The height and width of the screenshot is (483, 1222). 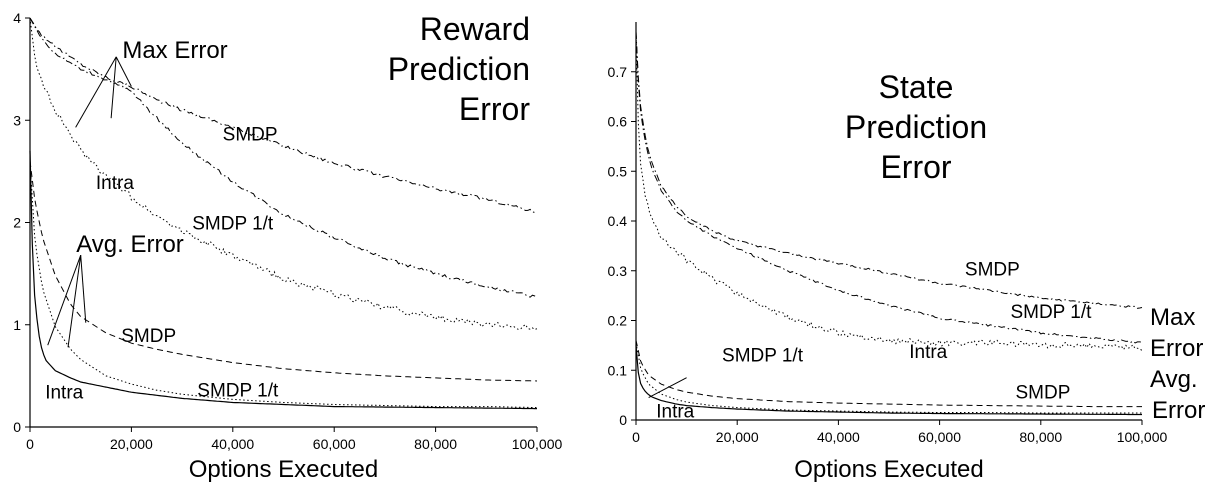 What do you see at coordinates (475, 29) in the screenshot?
I see `chart-title-line: Reward` at bounding box center [475, 29].